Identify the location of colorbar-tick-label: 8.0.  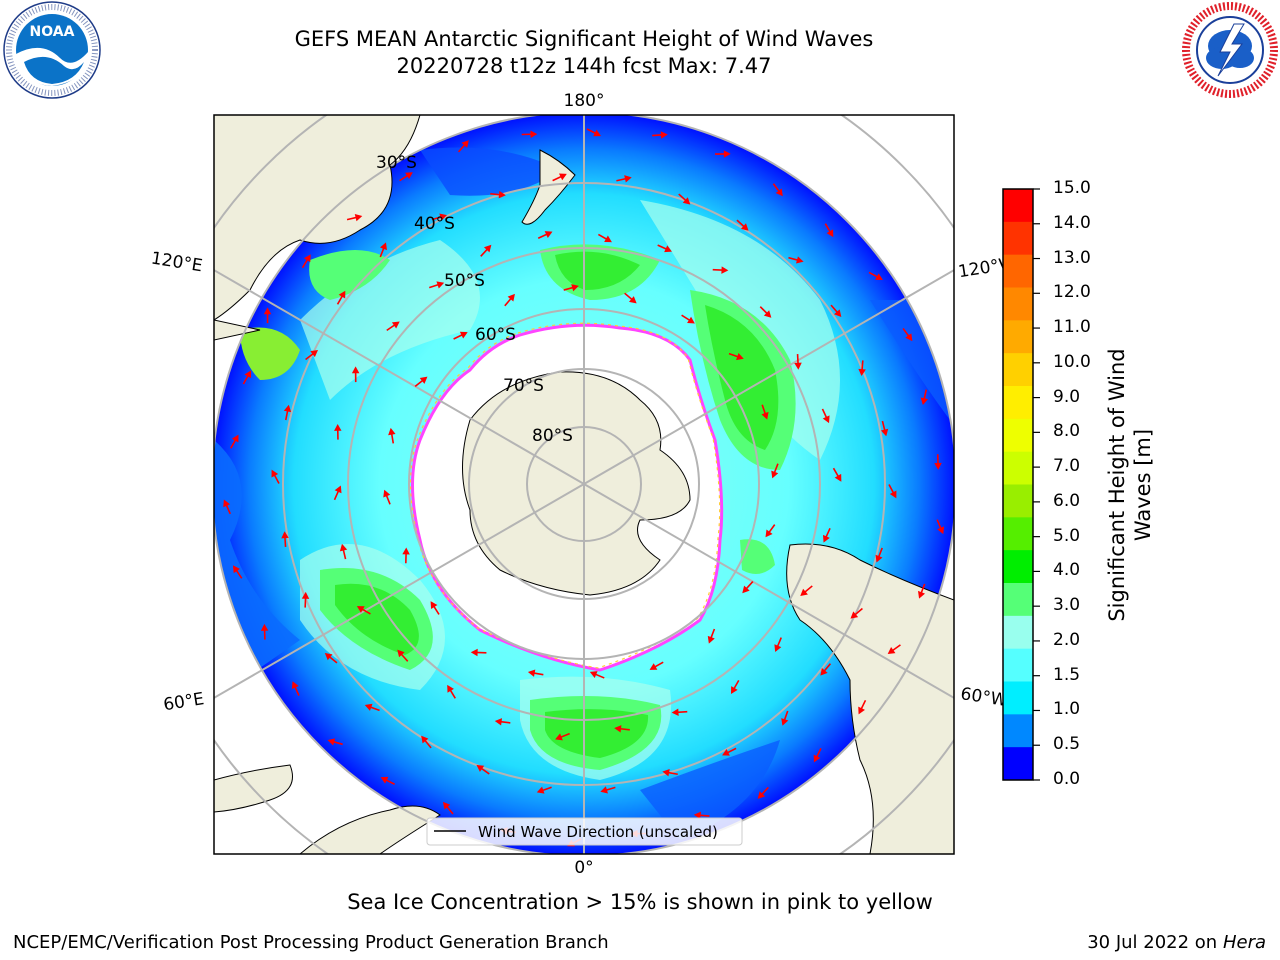
(1067, 431).